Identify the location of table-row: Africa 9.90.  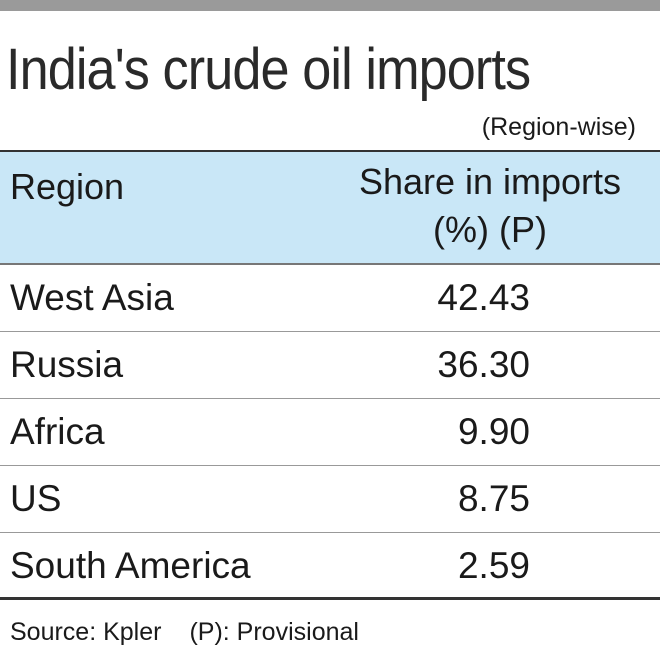
(330, 432).